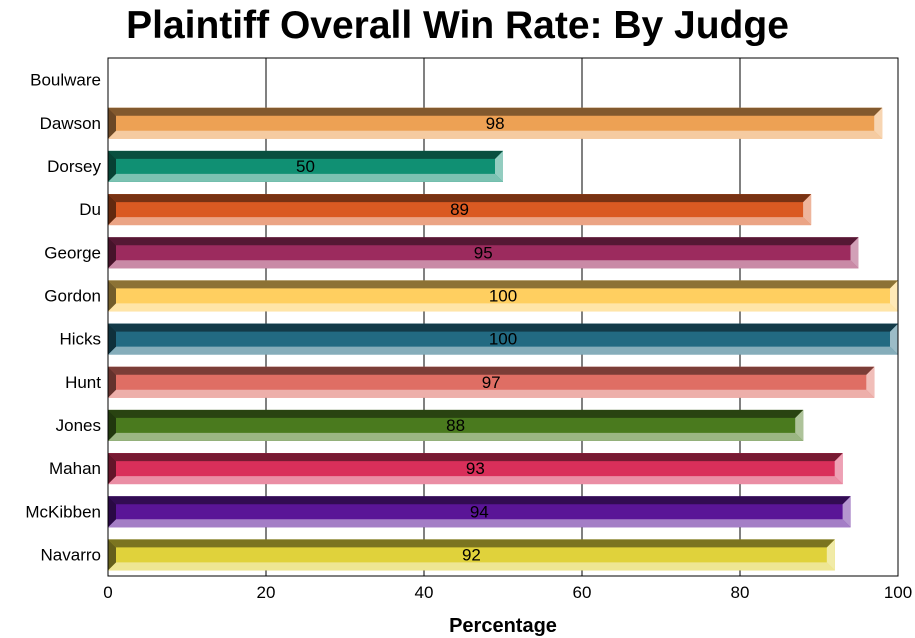 This screenshot has width=915, height=638. Describe the element at coordinates (74, 166) in the screenshot. I see `category-label: Dorsey` at that location.